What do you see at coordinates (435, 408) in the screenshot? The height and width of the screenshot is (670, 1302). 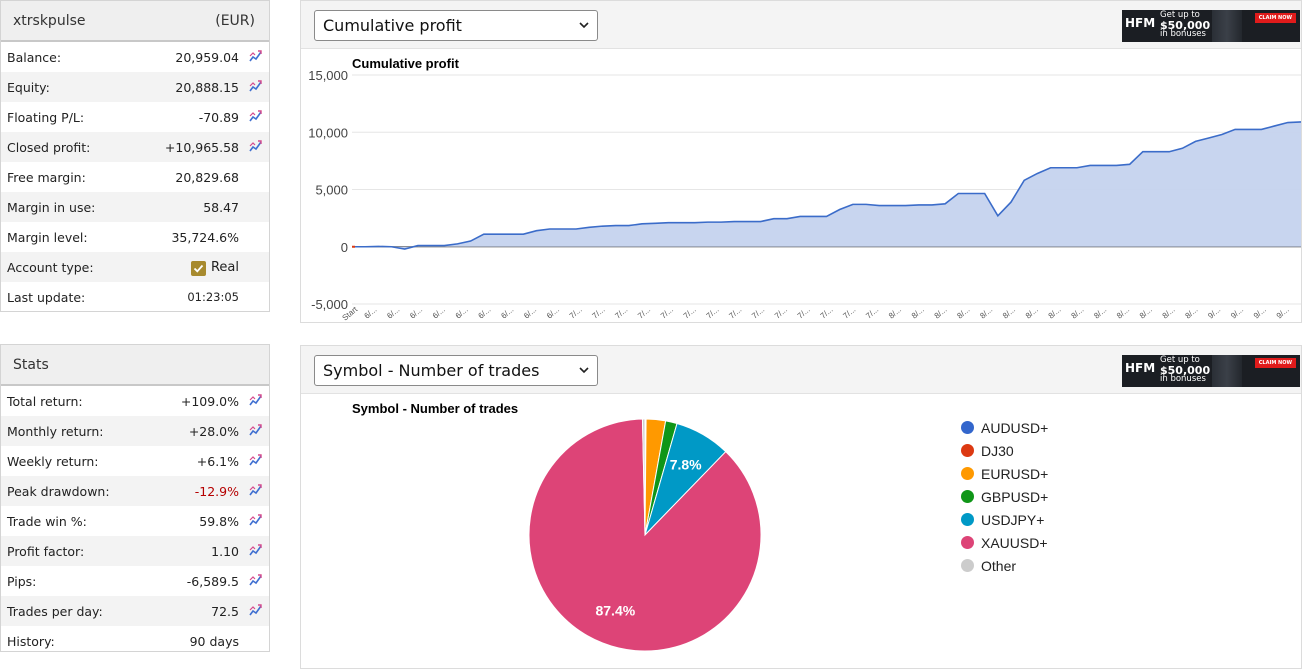 I see `chart-title: Symbol - Number of trades` at bounding box center [435, 408].